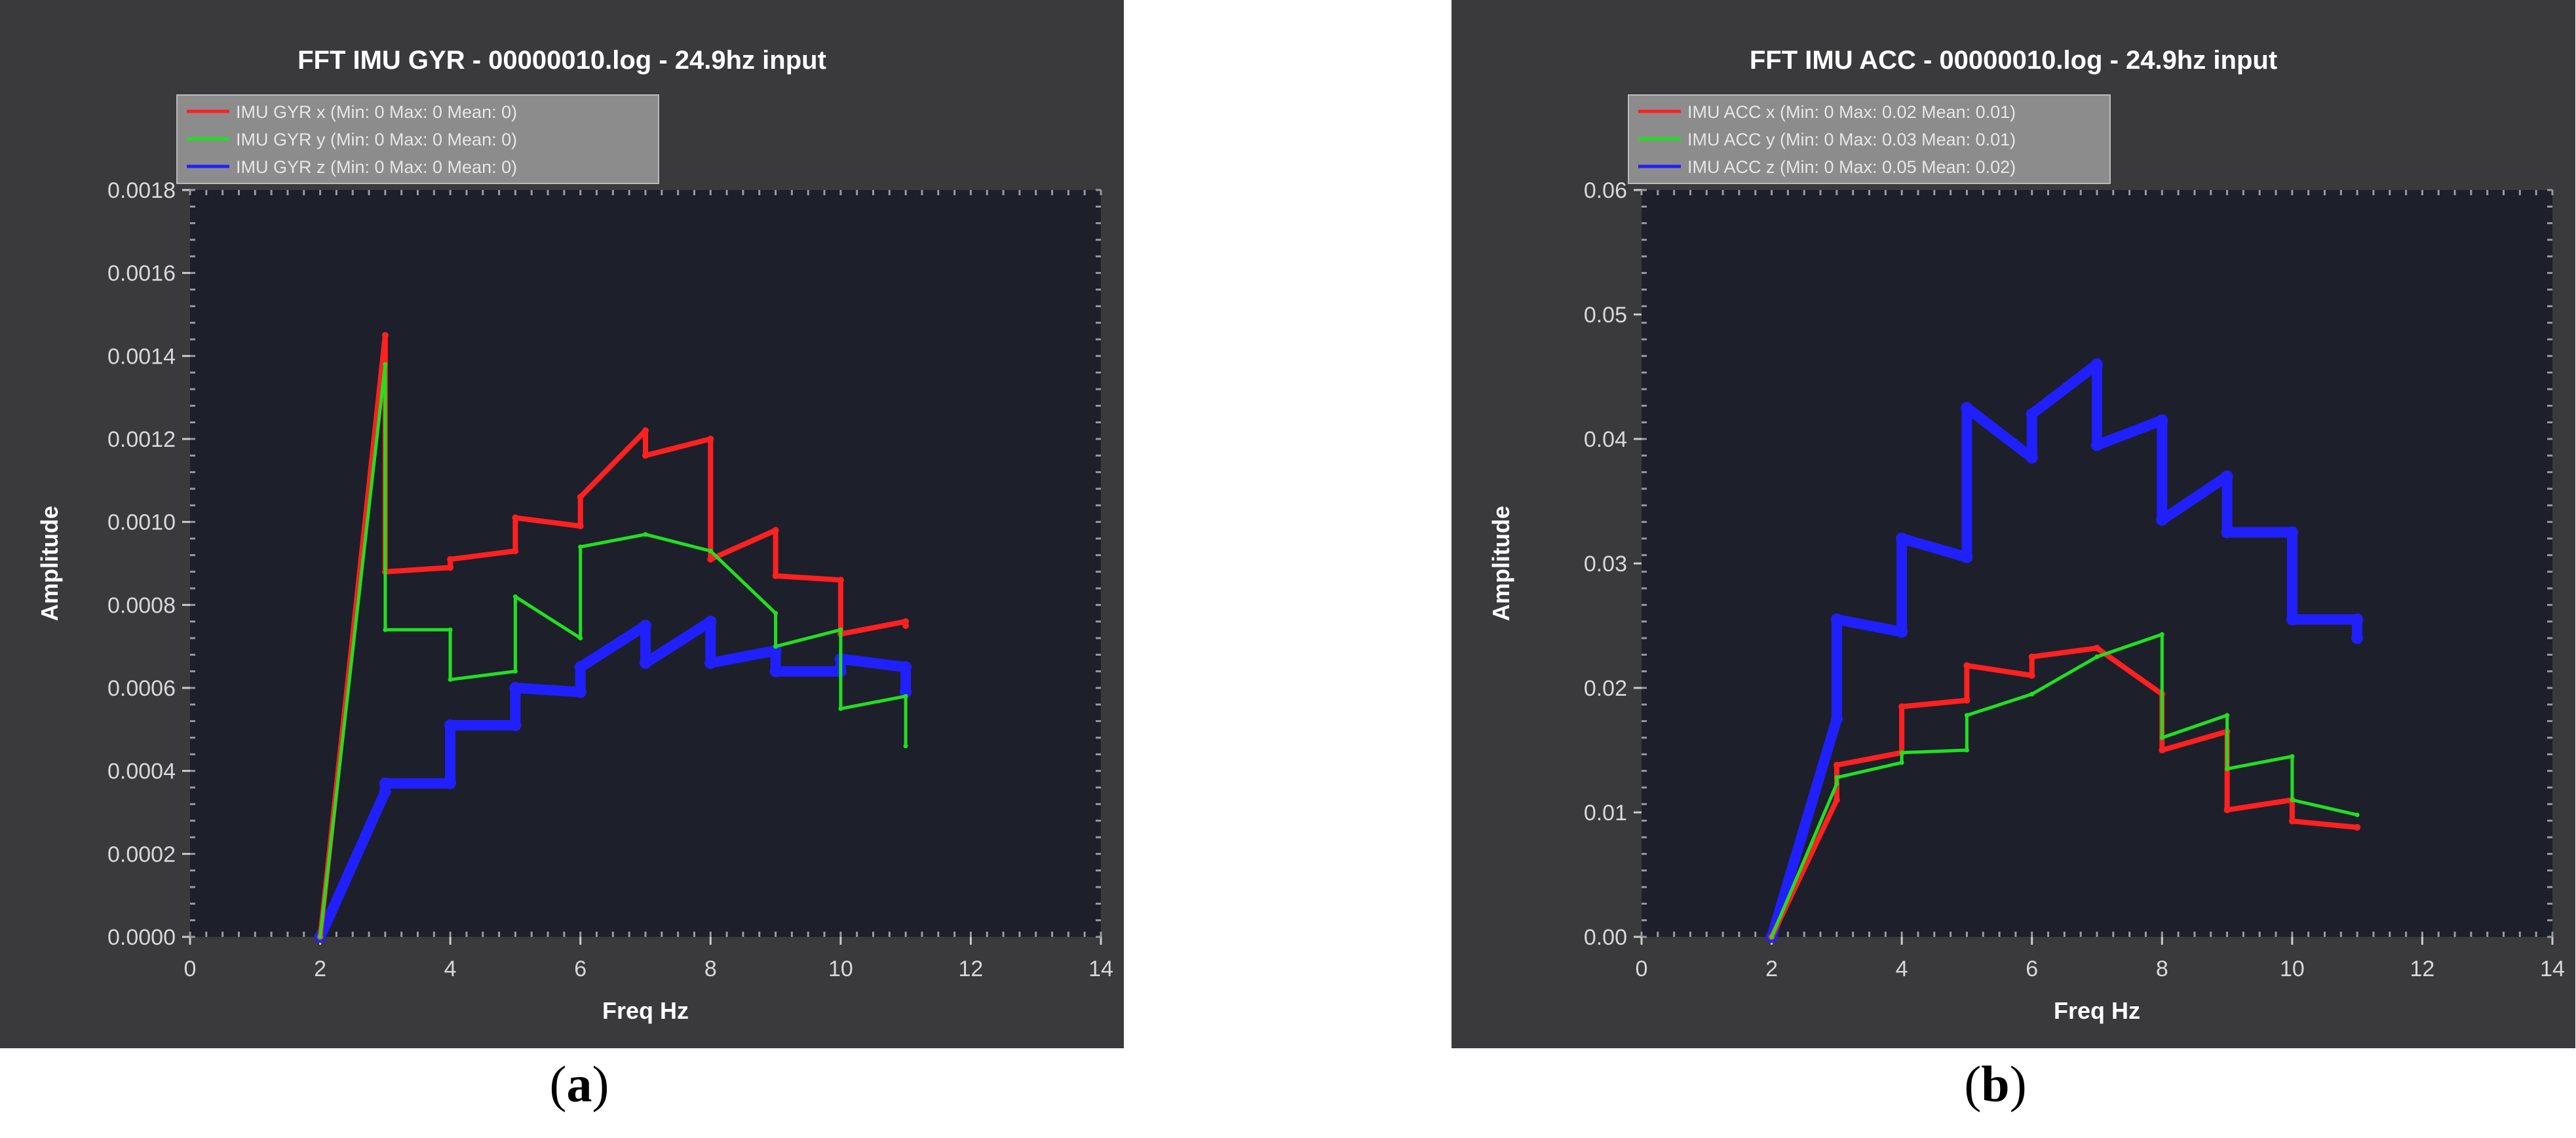  Describe the element at coordinates (1605, 564) in the screenshot. I see `y-tick-label-3: 0.03` at that location.